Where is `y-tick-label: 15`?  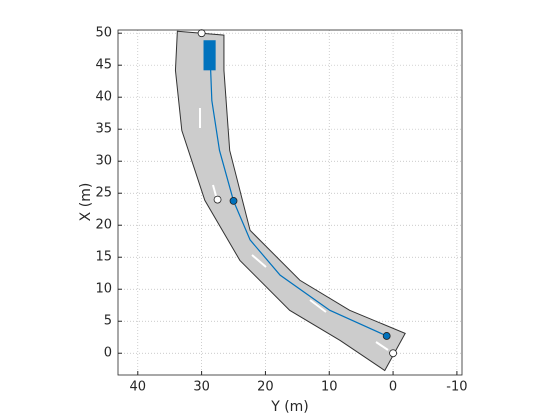 y-tick-label: 15 is located at coordinates (103, 257).